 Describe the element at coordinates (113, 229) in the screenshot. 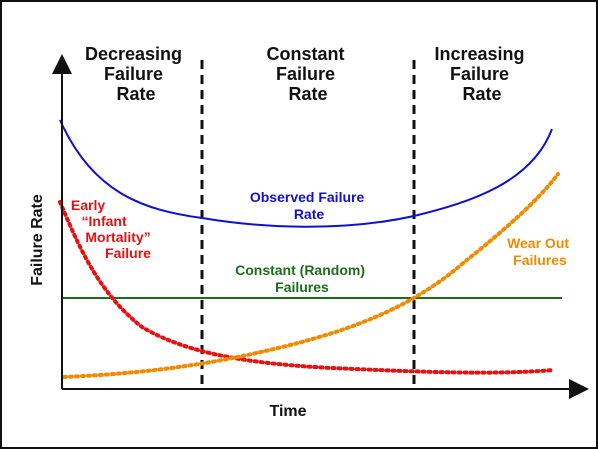

I see `infant-mortality-label: Early “Infant Mortality” Failure` at that location.